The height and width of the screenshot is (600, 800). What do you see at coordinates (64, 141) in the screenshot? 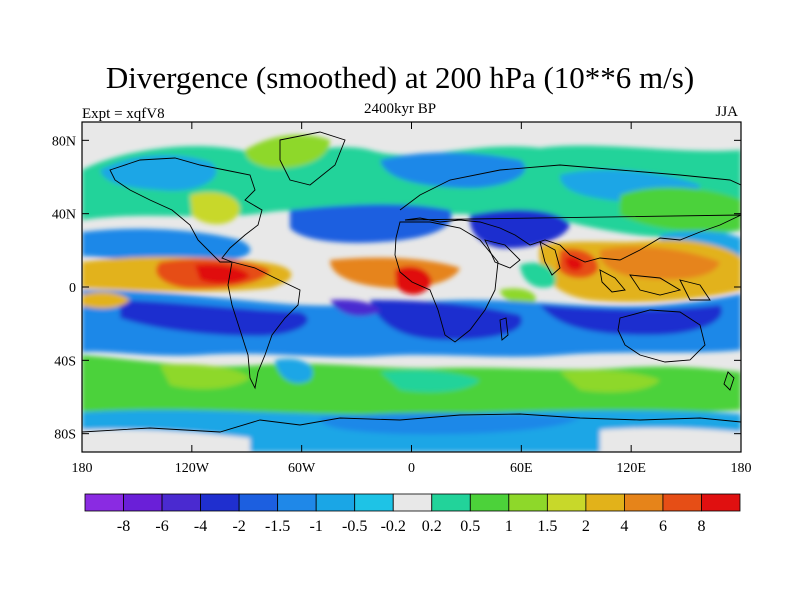
I see `lat-tick-label: 80N` at bounding box center [64, 141].